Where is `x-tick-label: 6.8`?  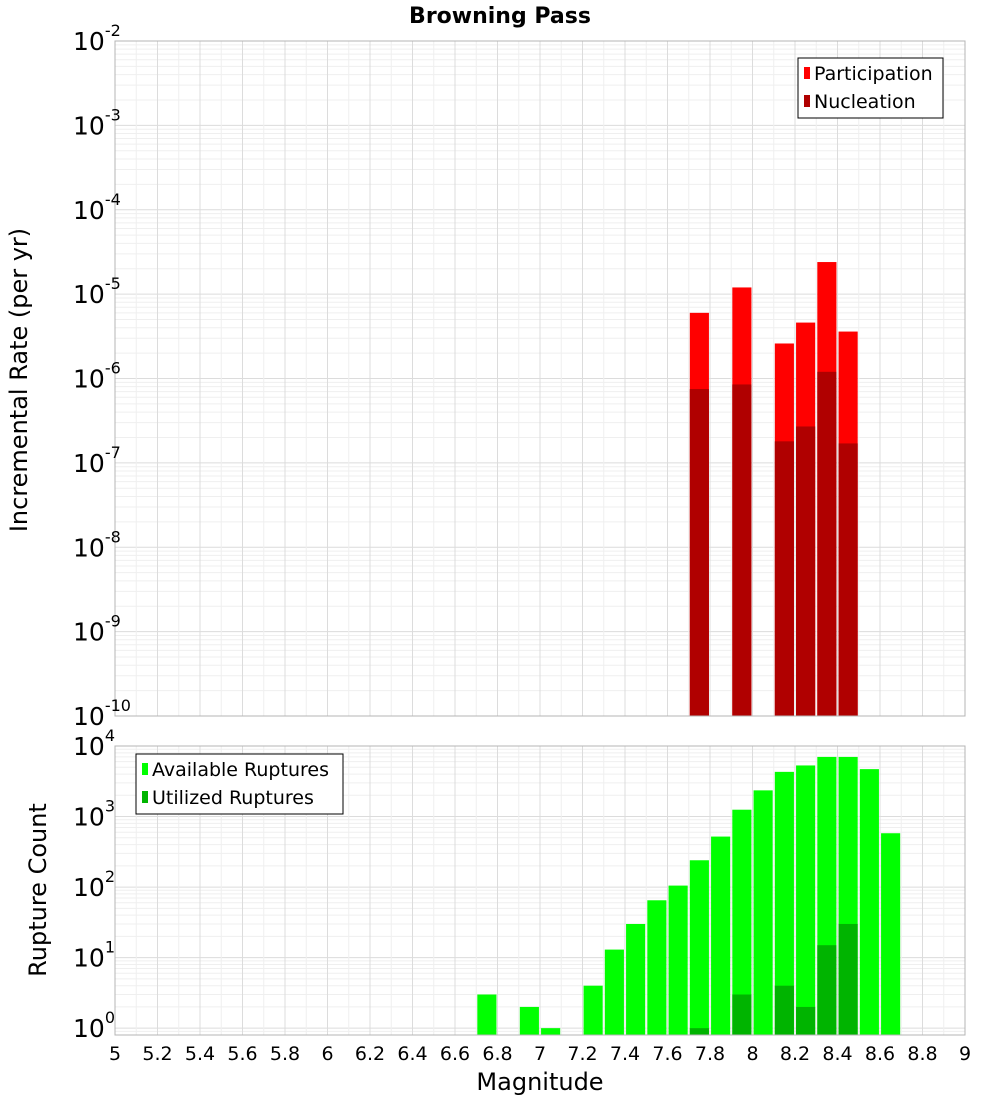
x-tick-label: 6.8 is located at coordinates (497, 1054).